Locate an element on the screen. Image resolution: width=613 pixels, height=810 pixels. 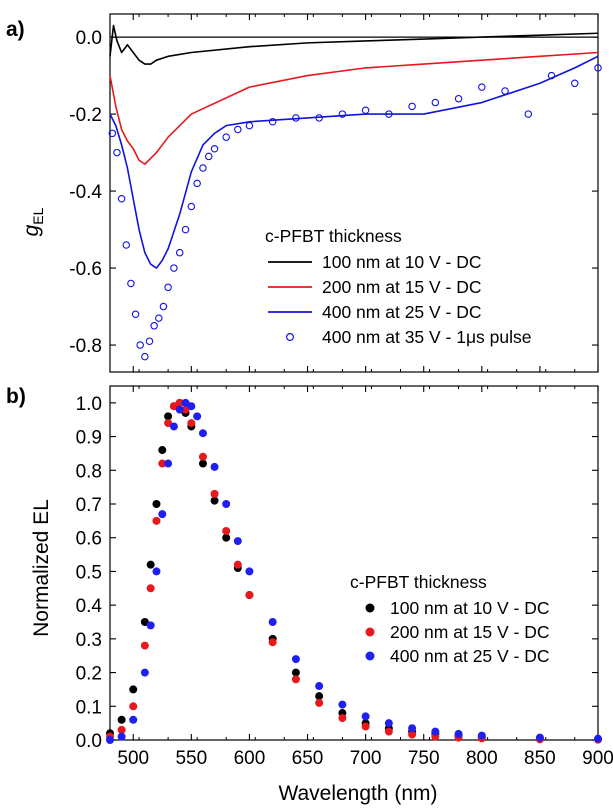
b-x-tick-label: 700 is located at coordinates (366, 758).